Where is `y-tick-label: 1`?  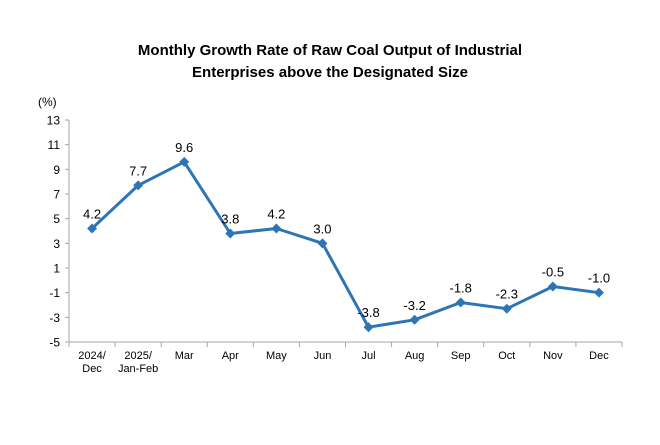 y-tick-label: 1 is located at coordinates (56, 269).